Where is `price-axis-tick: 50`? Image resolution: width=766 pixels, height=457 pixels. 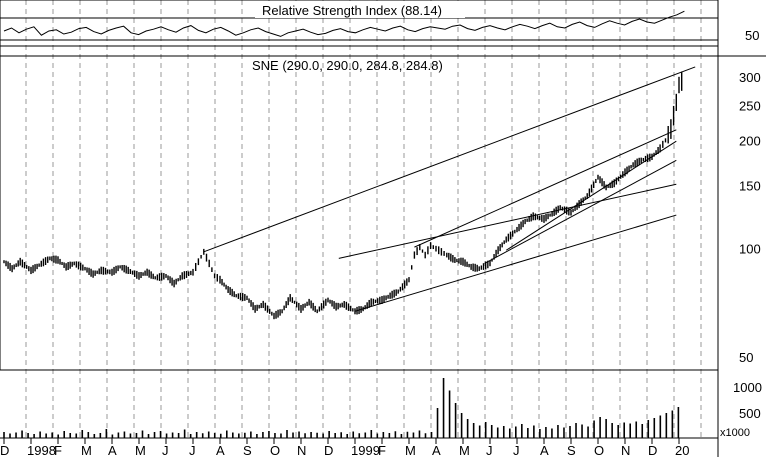 price-axis-tick: 50 is located at coordinates (746, 357).